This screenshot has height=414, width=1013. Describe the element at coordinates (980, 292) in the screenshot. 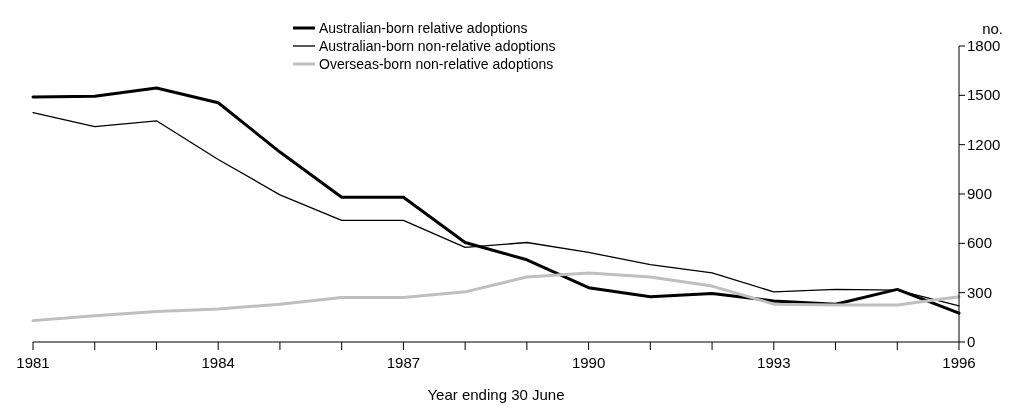

I see `y-tick-label: 300` at that location.